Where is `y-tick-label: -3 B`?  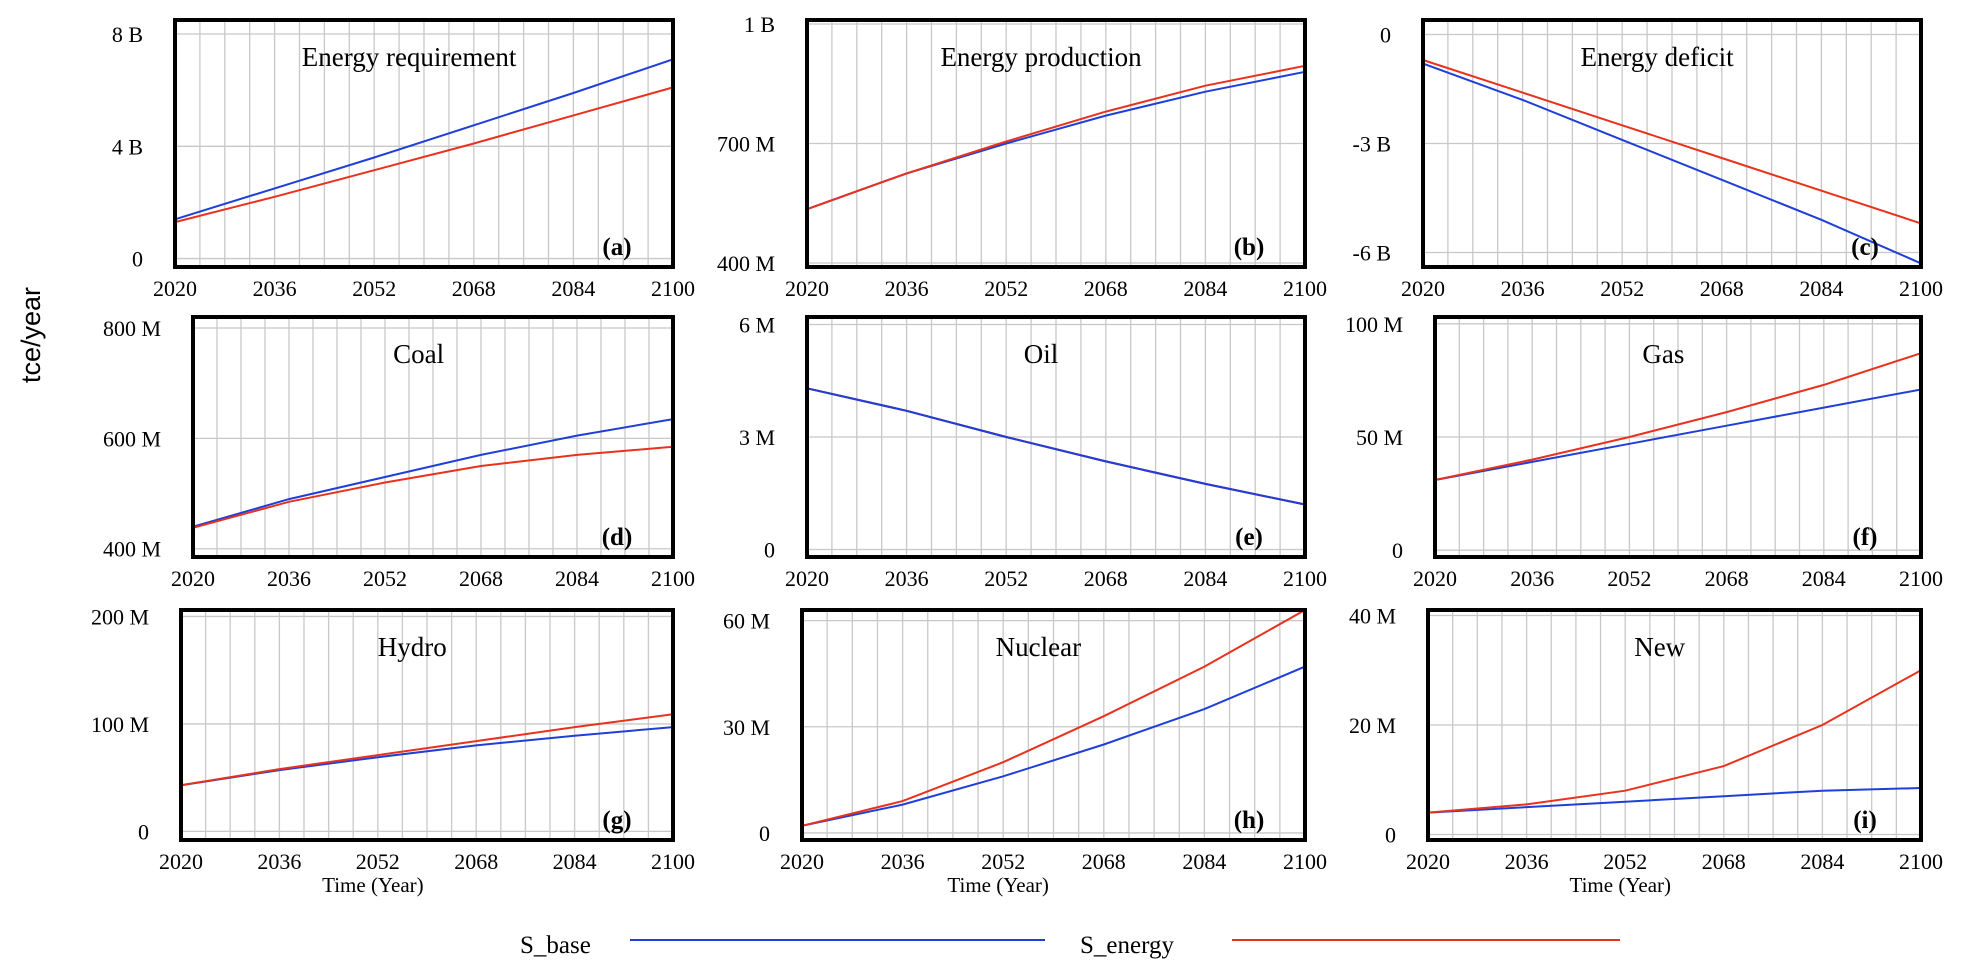 y-tick-label: -3 B is located at coordinates (1372, 144).